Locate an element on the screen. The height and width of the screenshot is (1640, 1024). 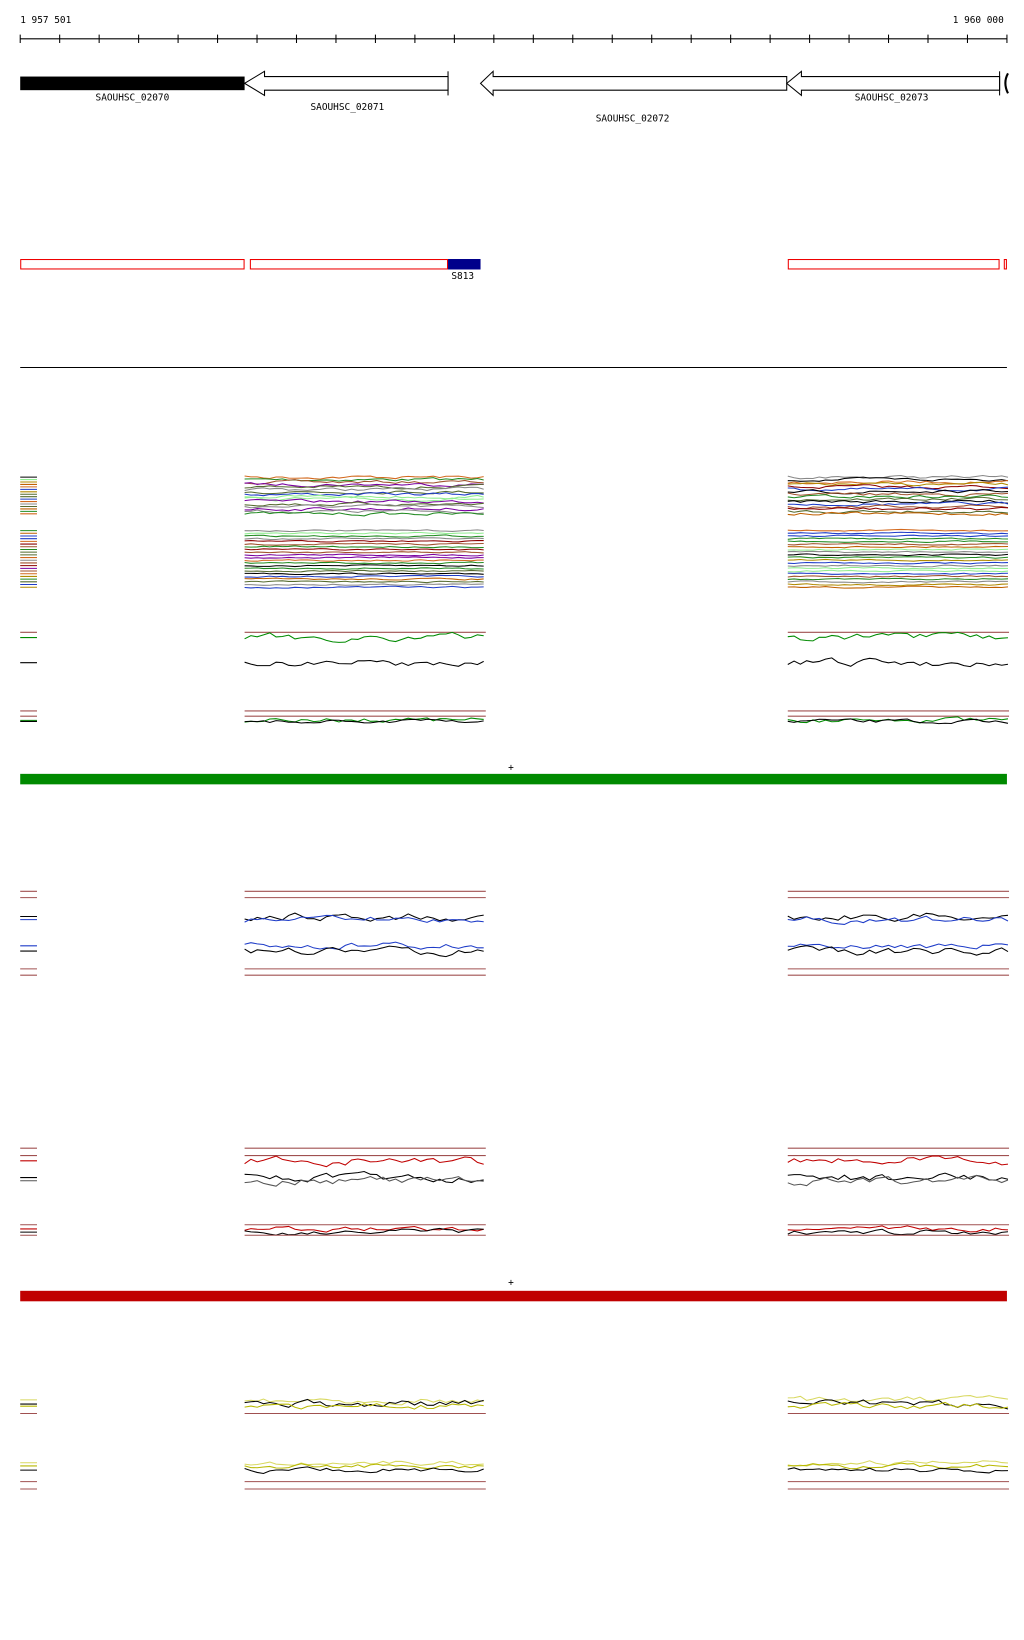
gene-label: SAOUHSC_02073 is located at coordinates (892, 98).